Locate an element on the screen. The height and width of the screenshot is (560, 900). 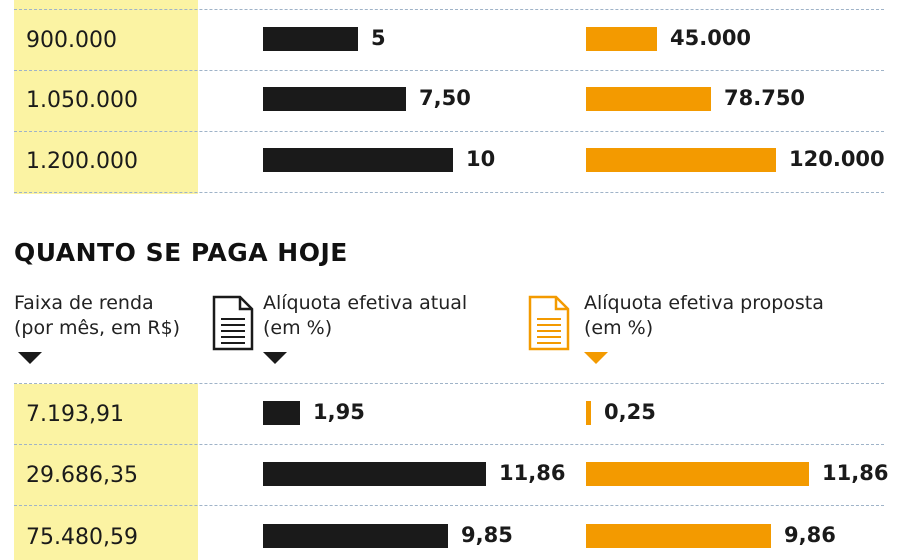
bar-value-label: 5 is located at coordinates (378, 38).